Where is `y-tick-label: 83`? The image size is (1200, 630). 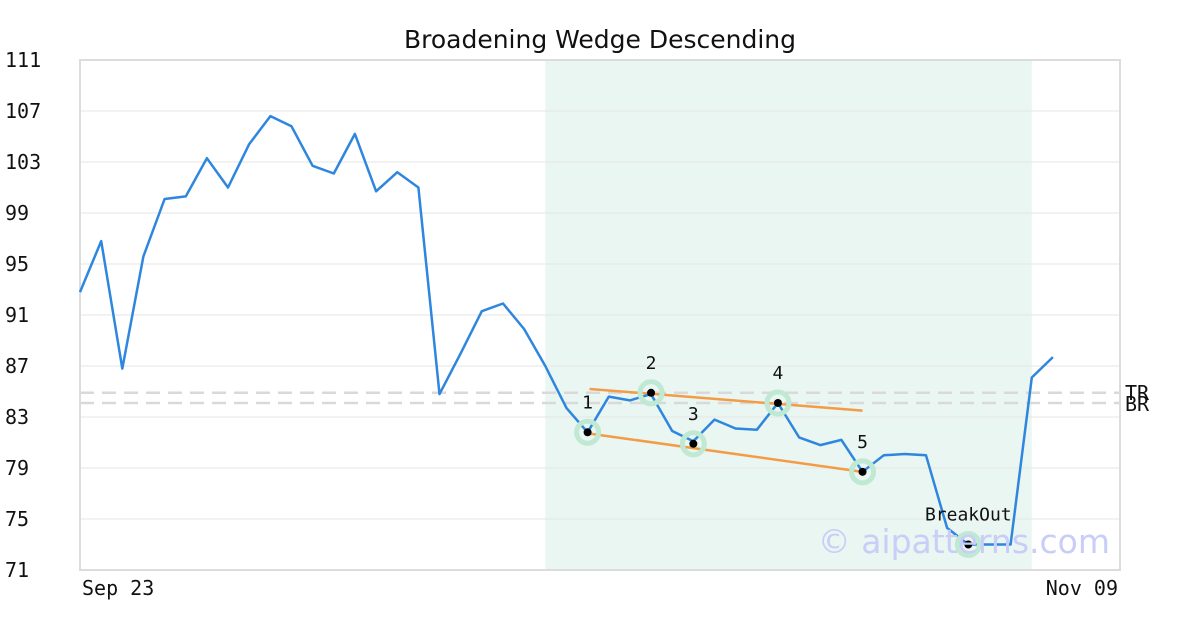 y-tick-label: 83 is located at coordinates (17, 417).